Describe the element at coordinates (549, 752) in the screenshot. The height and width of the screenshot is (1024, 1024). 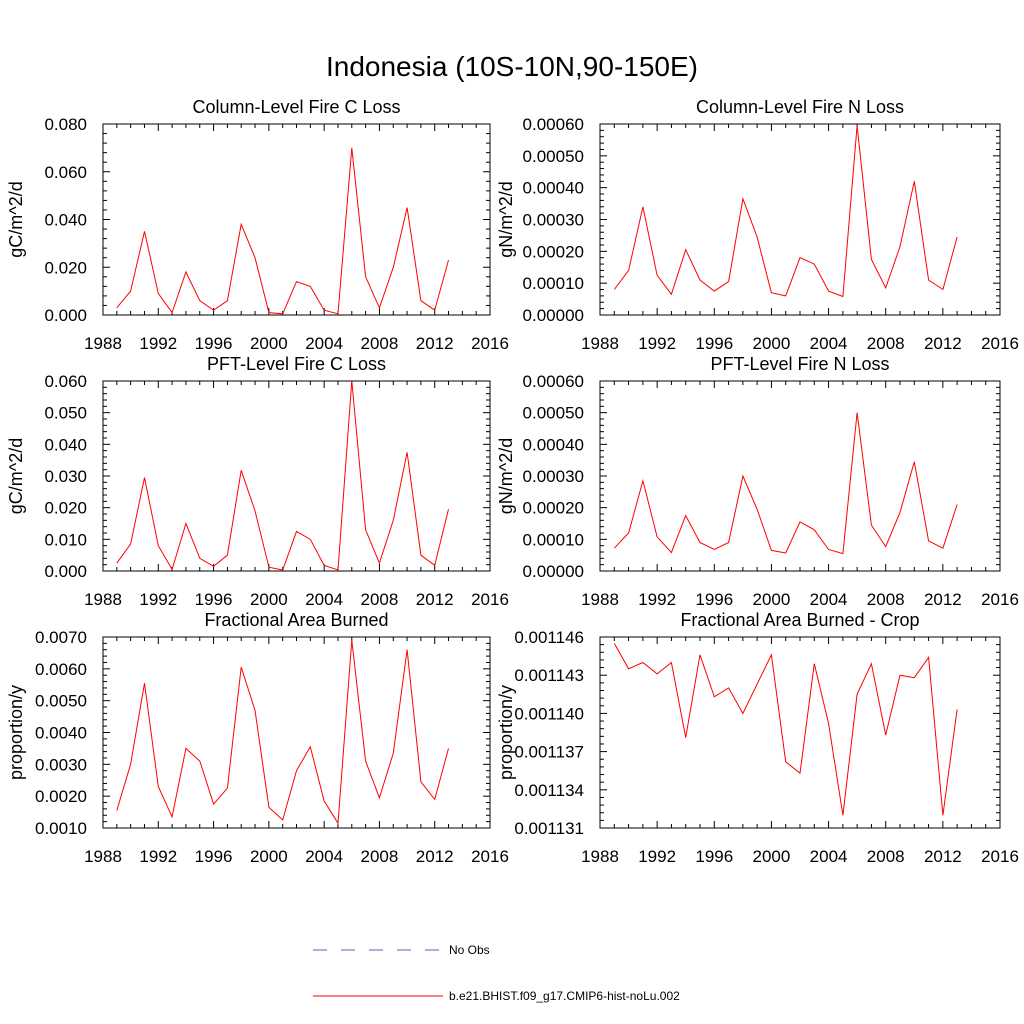
I see `y-tick-label: 0.001137` at that location.